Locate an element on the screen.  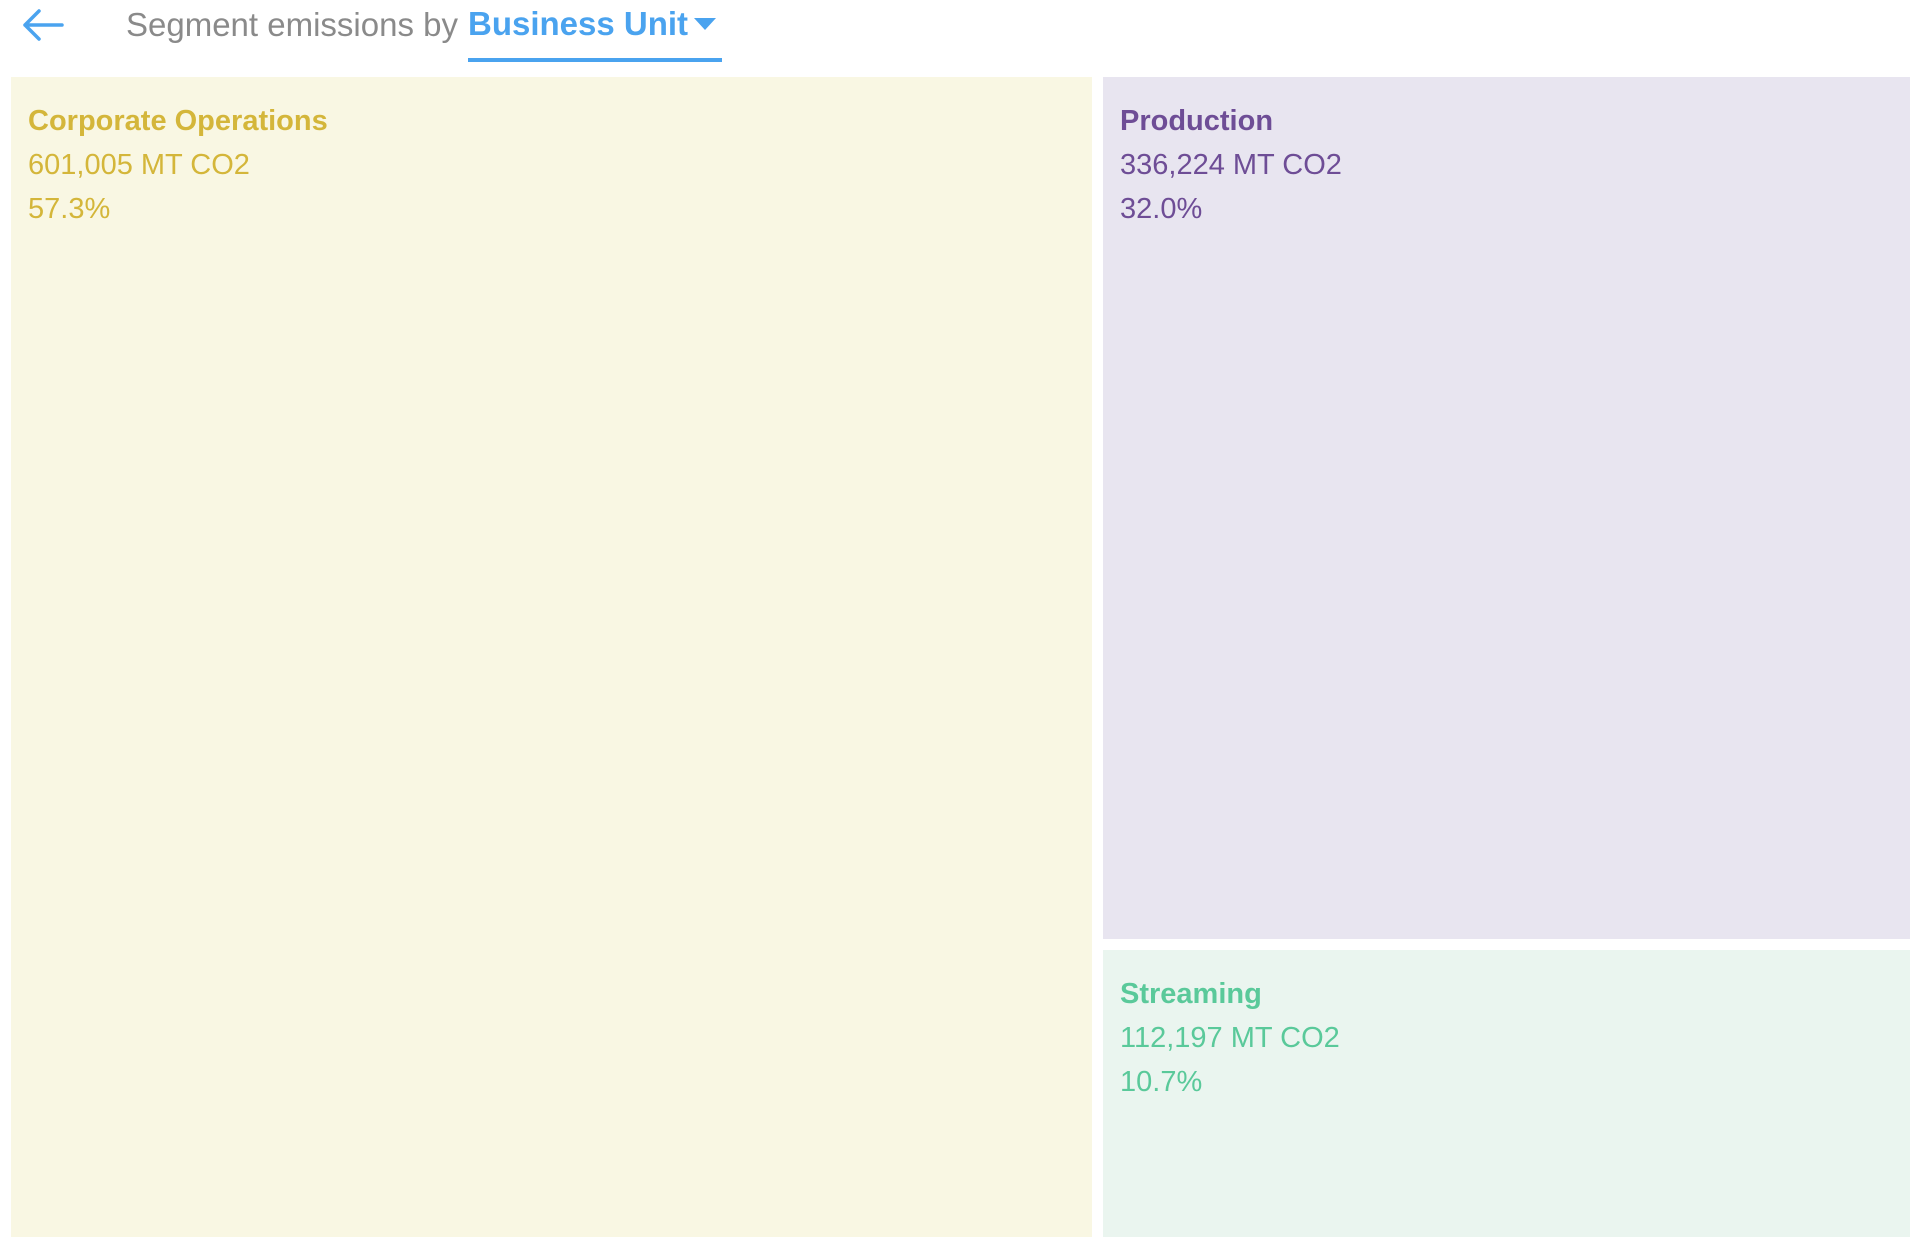
dimension-dropdown: Business Unit is located at coordinates (595, 31).